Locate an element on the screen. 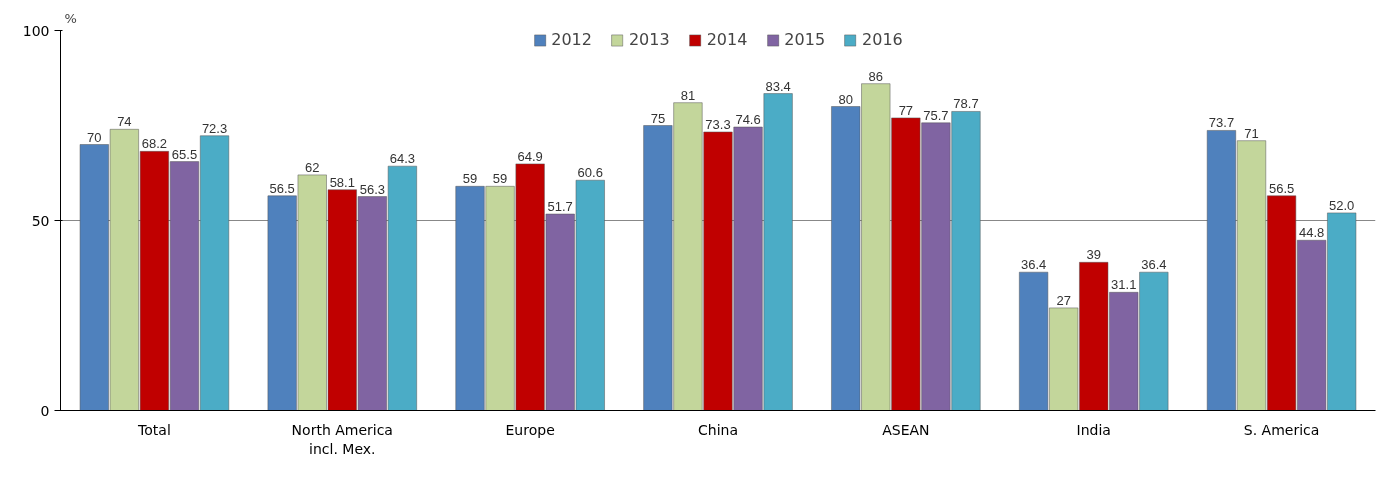  data-label: 75 is located at coordinates (658, 118).